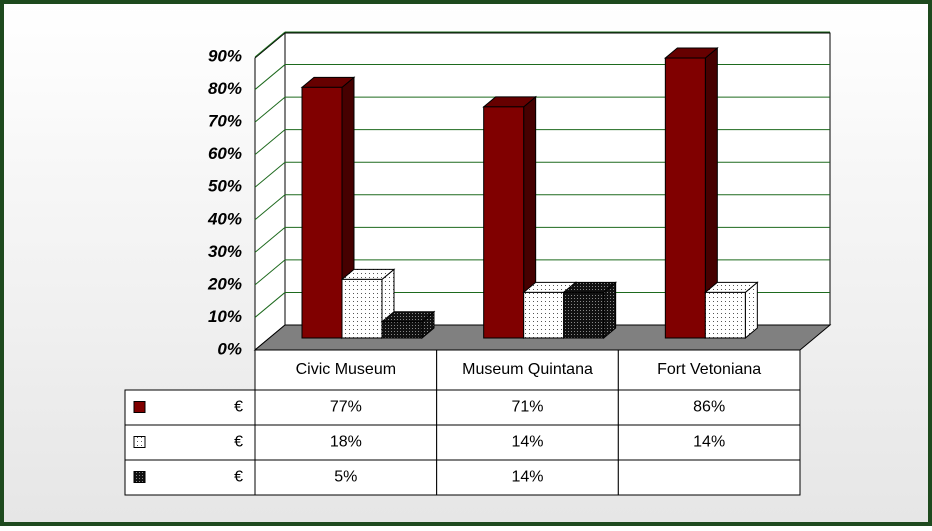 The image size is (932, 531). What do you see at coordinates (224, 218) in the screenshot?
I see `y-tick-label: 40%` at bounding box center [224, 218].